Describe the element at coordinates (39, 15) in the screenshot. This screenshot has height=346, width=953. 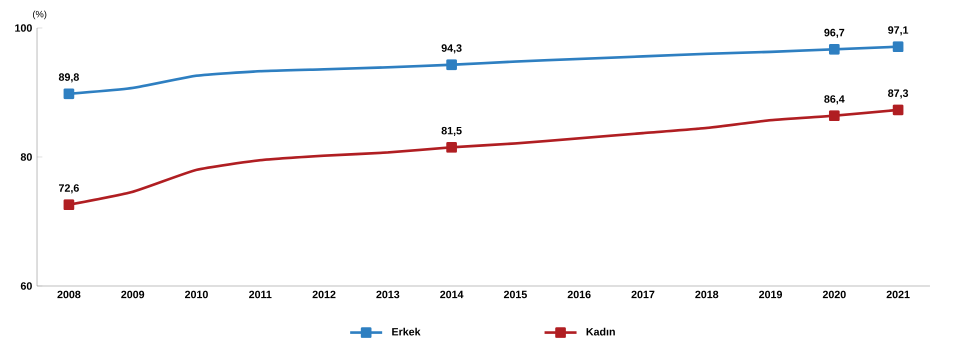
I see `y-axis-title: (%)` at that location.